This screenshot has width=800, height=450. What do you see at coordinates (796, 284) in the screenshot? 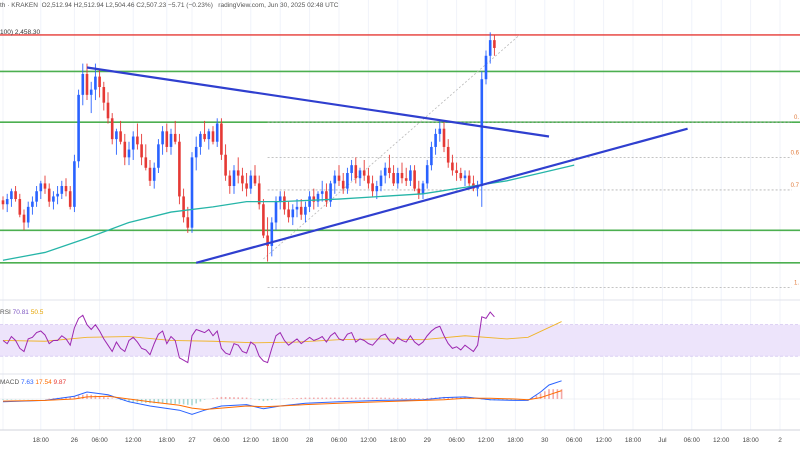
I see `fib-level-label: 1.` at bounding box center [796, 284].